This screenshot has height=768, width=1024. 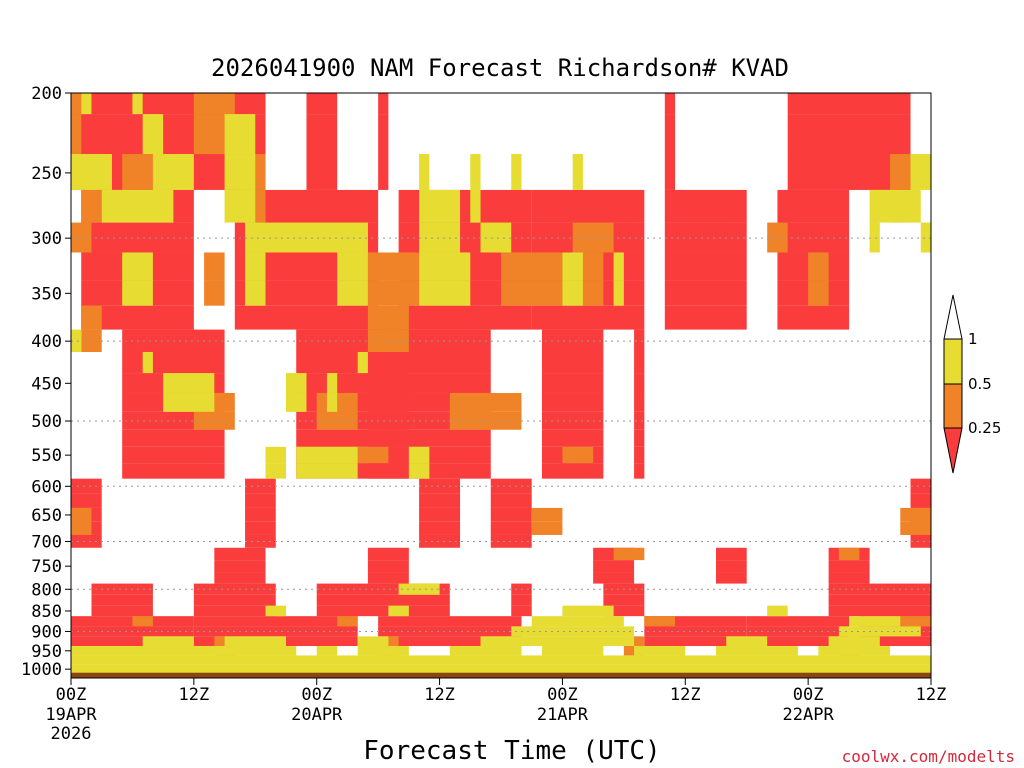 I want to click on colorbar-label: 0.25, so click(x=984, y=428).